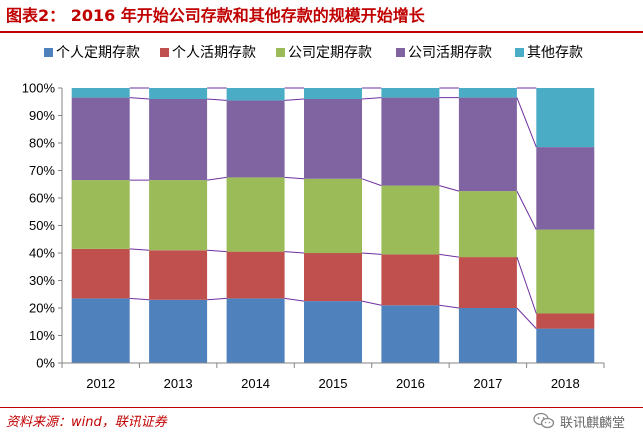  I want to click on x-tick-label: 2016, so click(410, 383).